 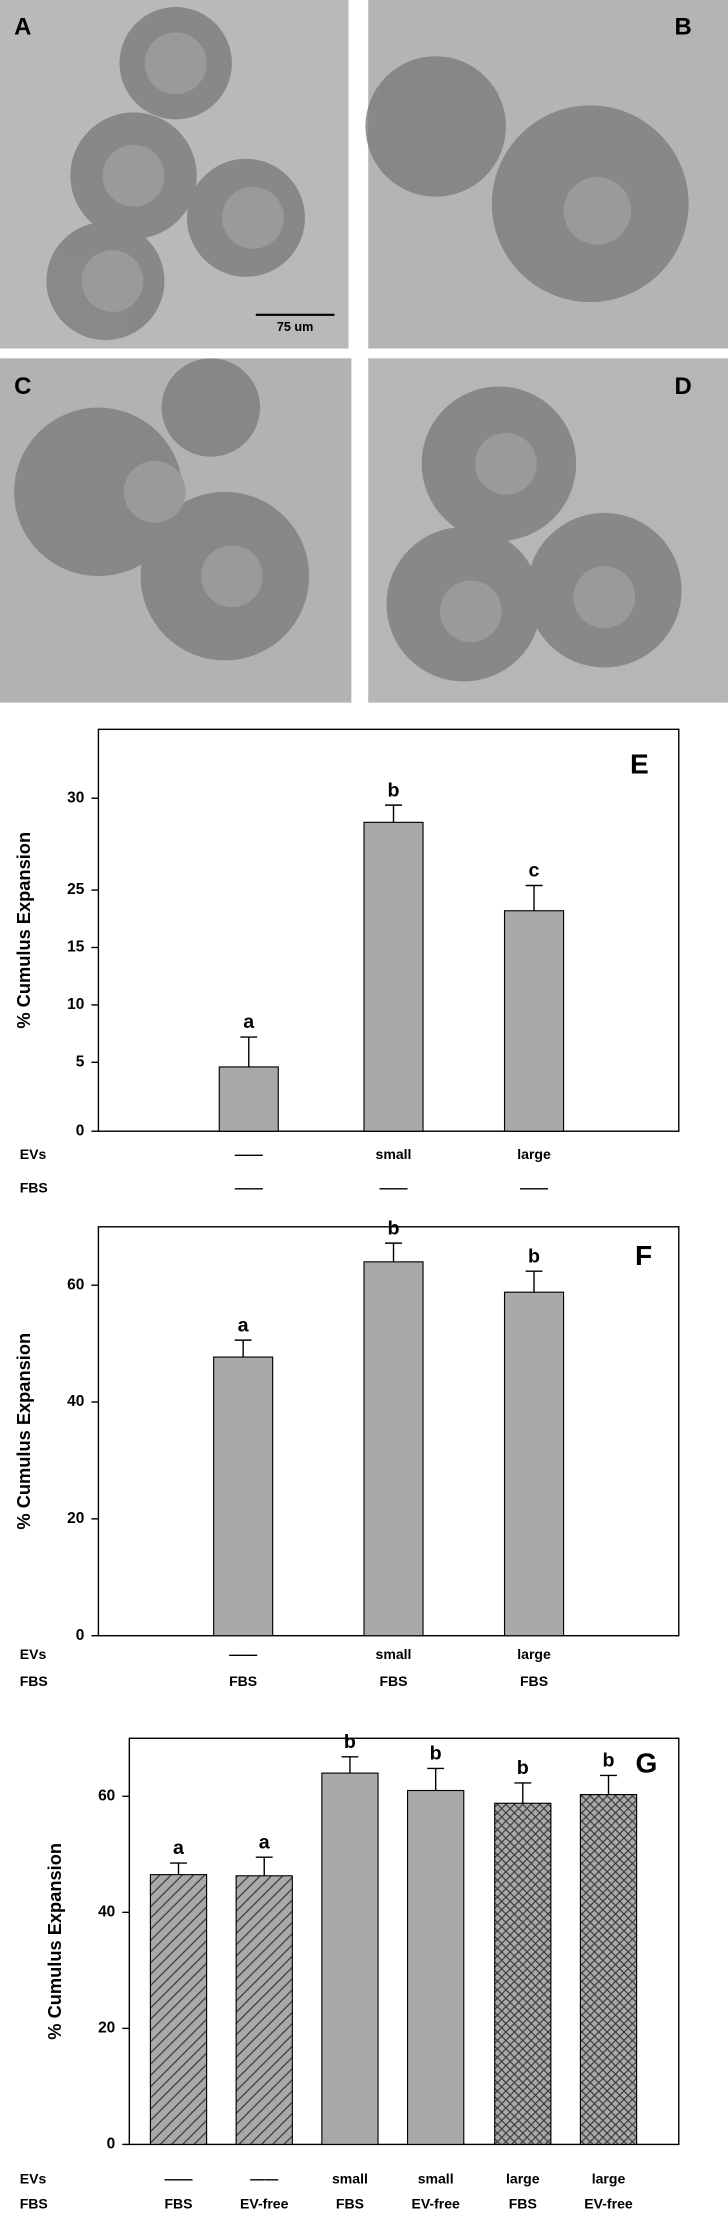 What do you see at coordinates (75, 797) in the screenshot?
I see `y-tick-label: 30` at bounding box center [75, 797].